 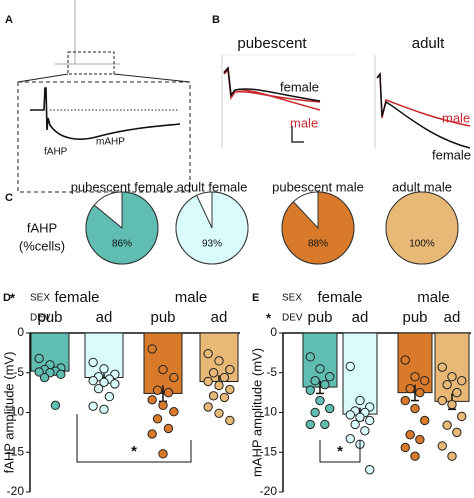 I want to click on zoom-line, so click(x=152, y=78).